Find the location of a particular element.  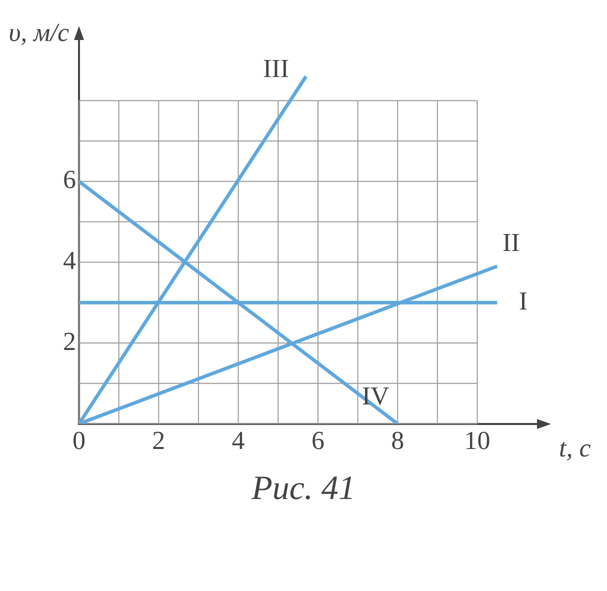

y-tick-label: 2 is located at coordinates (69, 341).